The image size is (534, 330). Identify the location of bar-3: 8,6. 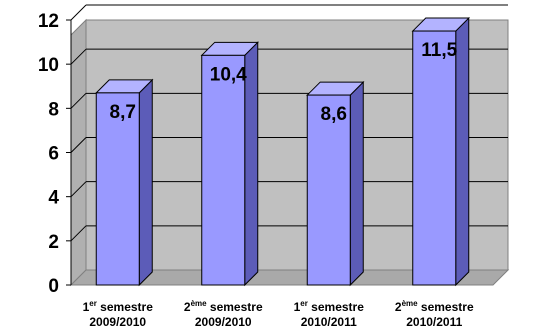
(335, 183).